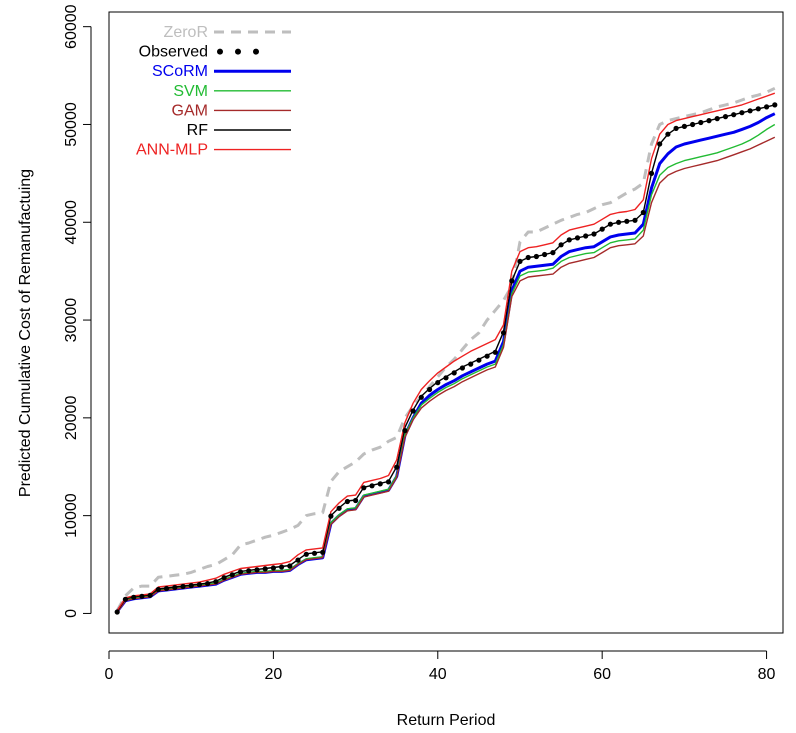  What do you see at coordinates (71, 418) in the screenshot?
I see `y-tick-label: 20000` at bounding box center [71, 418].